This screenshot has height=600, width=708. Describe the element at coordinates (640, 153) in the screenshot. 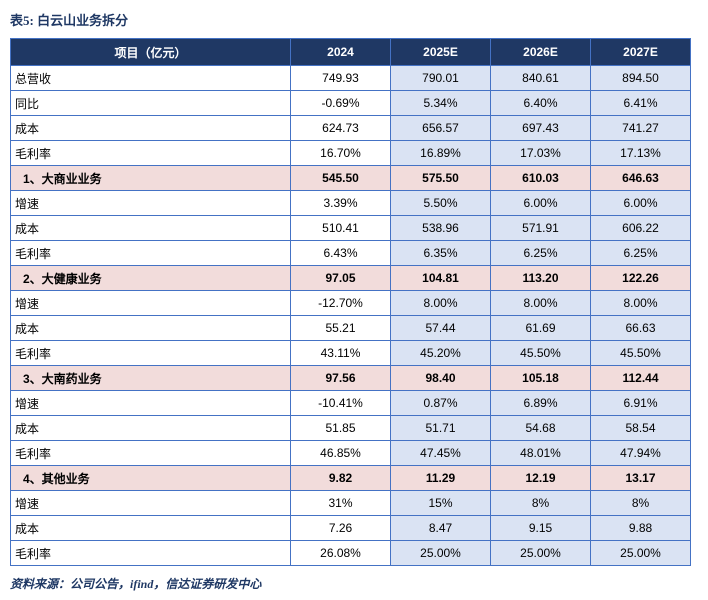

I see `row-value: 17.13%` at that location.